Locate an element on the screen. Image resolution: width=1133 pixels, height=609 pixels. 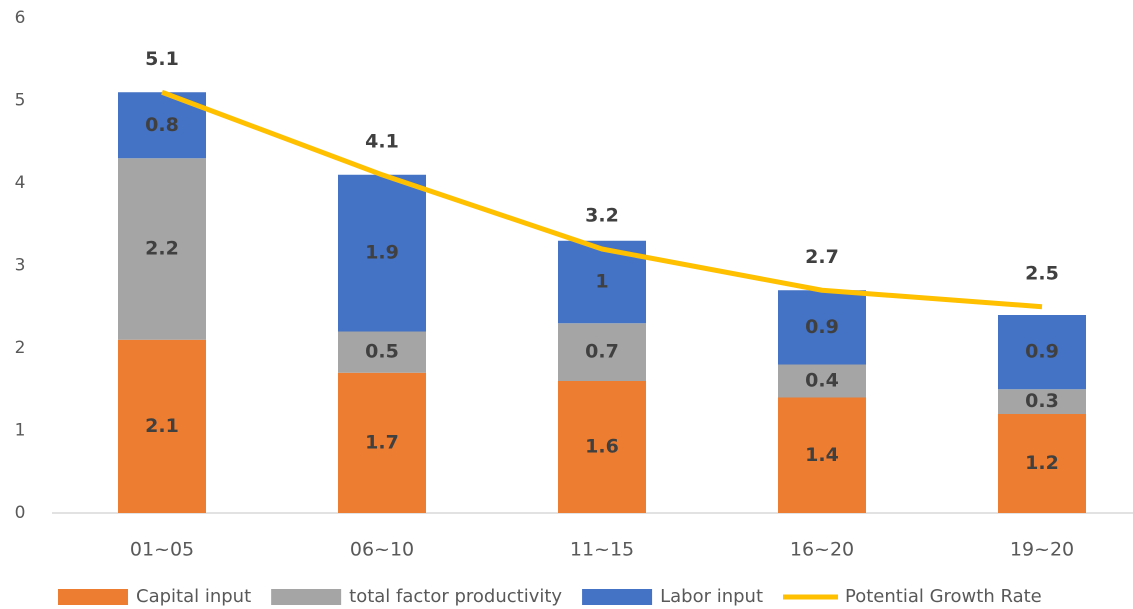
y-tick-label: 4 is located at coordinates (20, 183).